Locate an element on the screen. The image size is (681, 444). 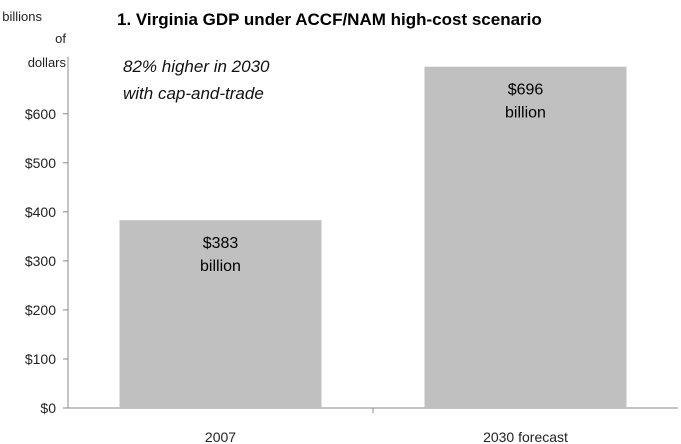
y-ticks: $0 $100 $200 $300 $400 $500 $600 is located at coordinates (46, 261).